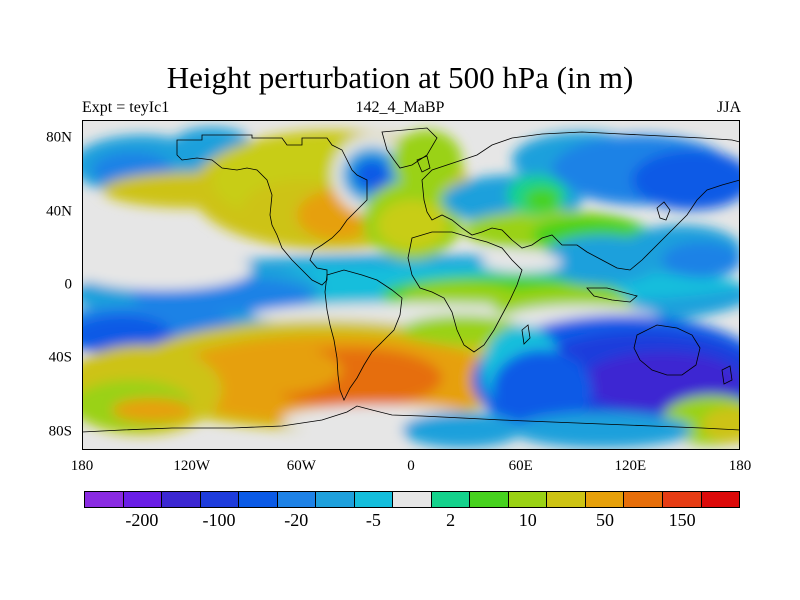 Image resolution: width=800 pixels, height=600 pixels. Describe the element at coordinates (68, 284) in the screenshot. I see `lat-tick-label: 0` at that location.